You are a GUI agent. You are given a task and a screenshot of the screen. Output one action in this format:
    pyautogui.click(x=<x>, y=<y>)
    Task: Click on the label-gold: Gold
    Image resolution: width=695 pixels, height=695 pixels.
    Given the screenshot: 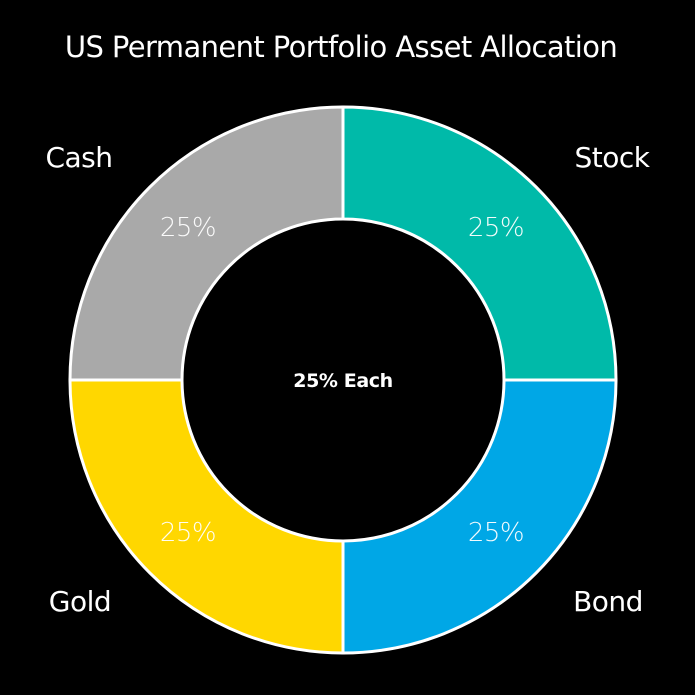 What is the action you would take?
    pyautogui.click(x=80, y=601)
    